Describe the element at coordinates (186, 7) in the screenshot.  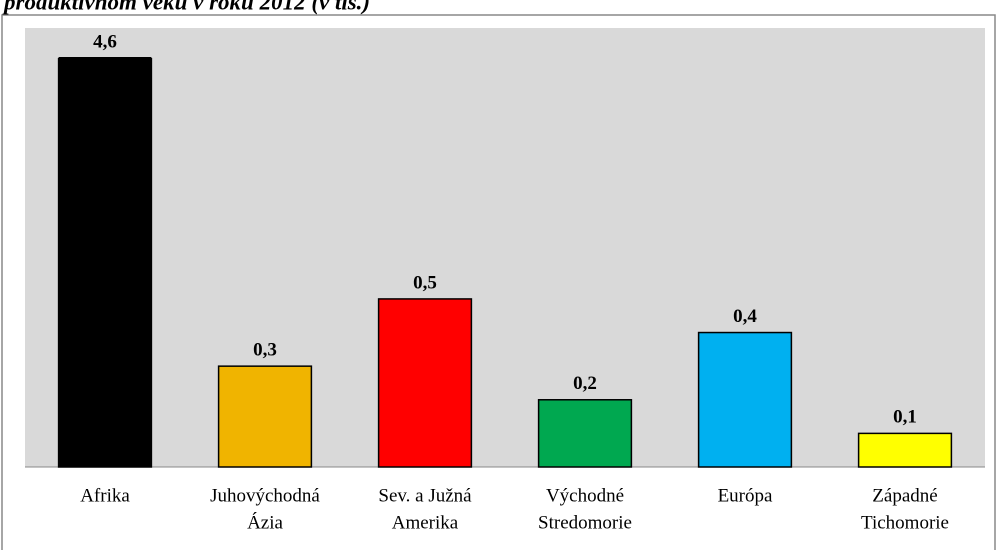
I see `chart-title: produktívnom veku v roku 2012 (v tis.)` at that location.